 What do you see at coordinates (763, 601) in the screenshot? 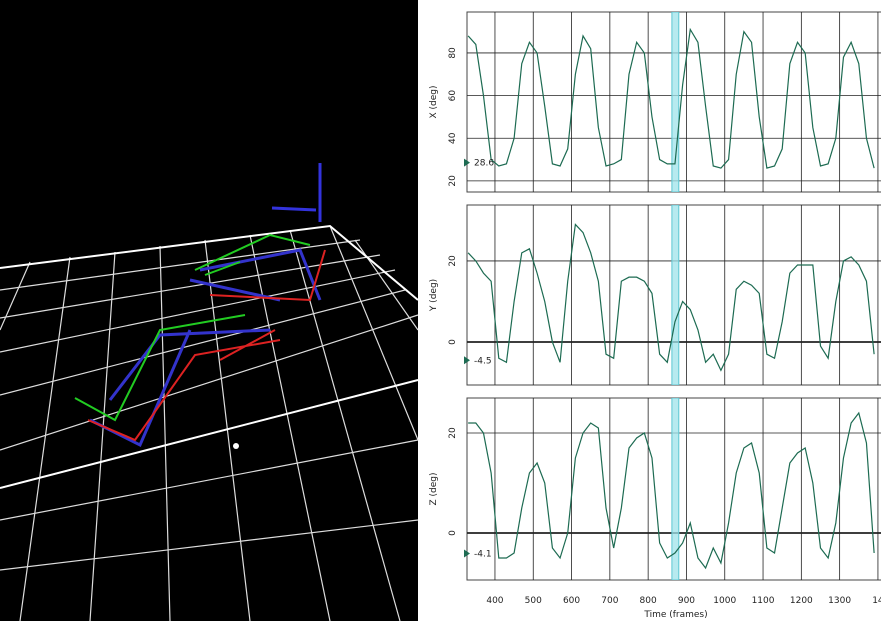
I see `x-tick-label: 1100` at bounding box center [763, 601].